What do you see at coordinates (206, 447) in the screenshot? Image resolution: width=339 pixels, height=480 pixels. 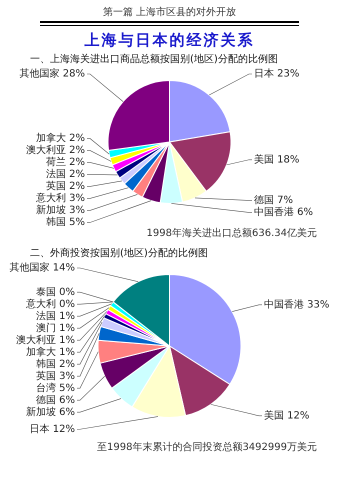 I see `text: 至1998年末累计的合同投资总额3492999万美元` at bounding box center [206, 447].